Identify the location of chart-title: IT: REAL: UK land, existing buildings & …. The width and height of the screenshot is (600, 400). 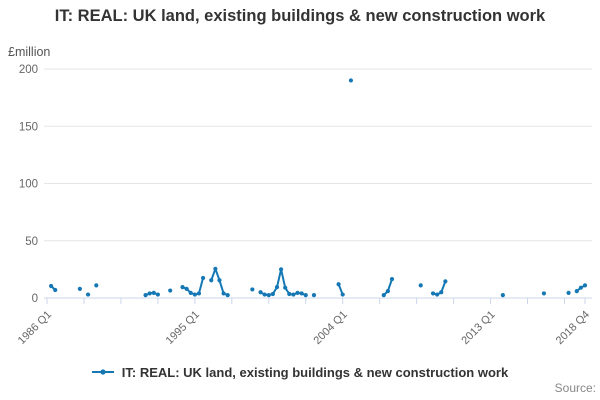
(300, 16).